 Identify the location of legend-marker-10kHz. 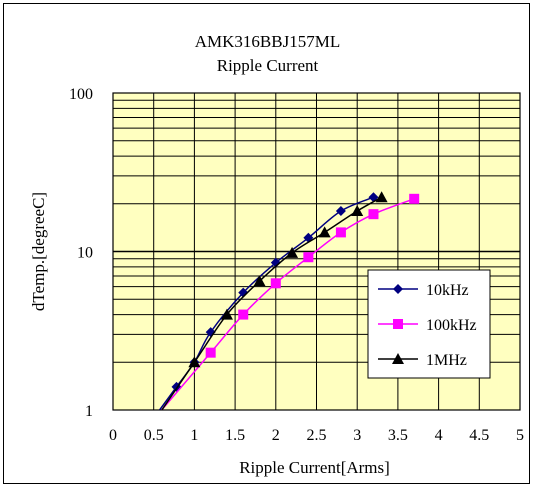
(398, 289).